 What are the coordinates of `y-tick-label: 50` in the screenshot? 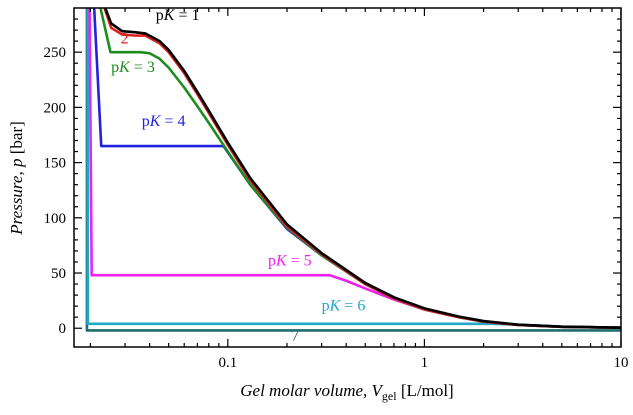 It's located at (58, 274).